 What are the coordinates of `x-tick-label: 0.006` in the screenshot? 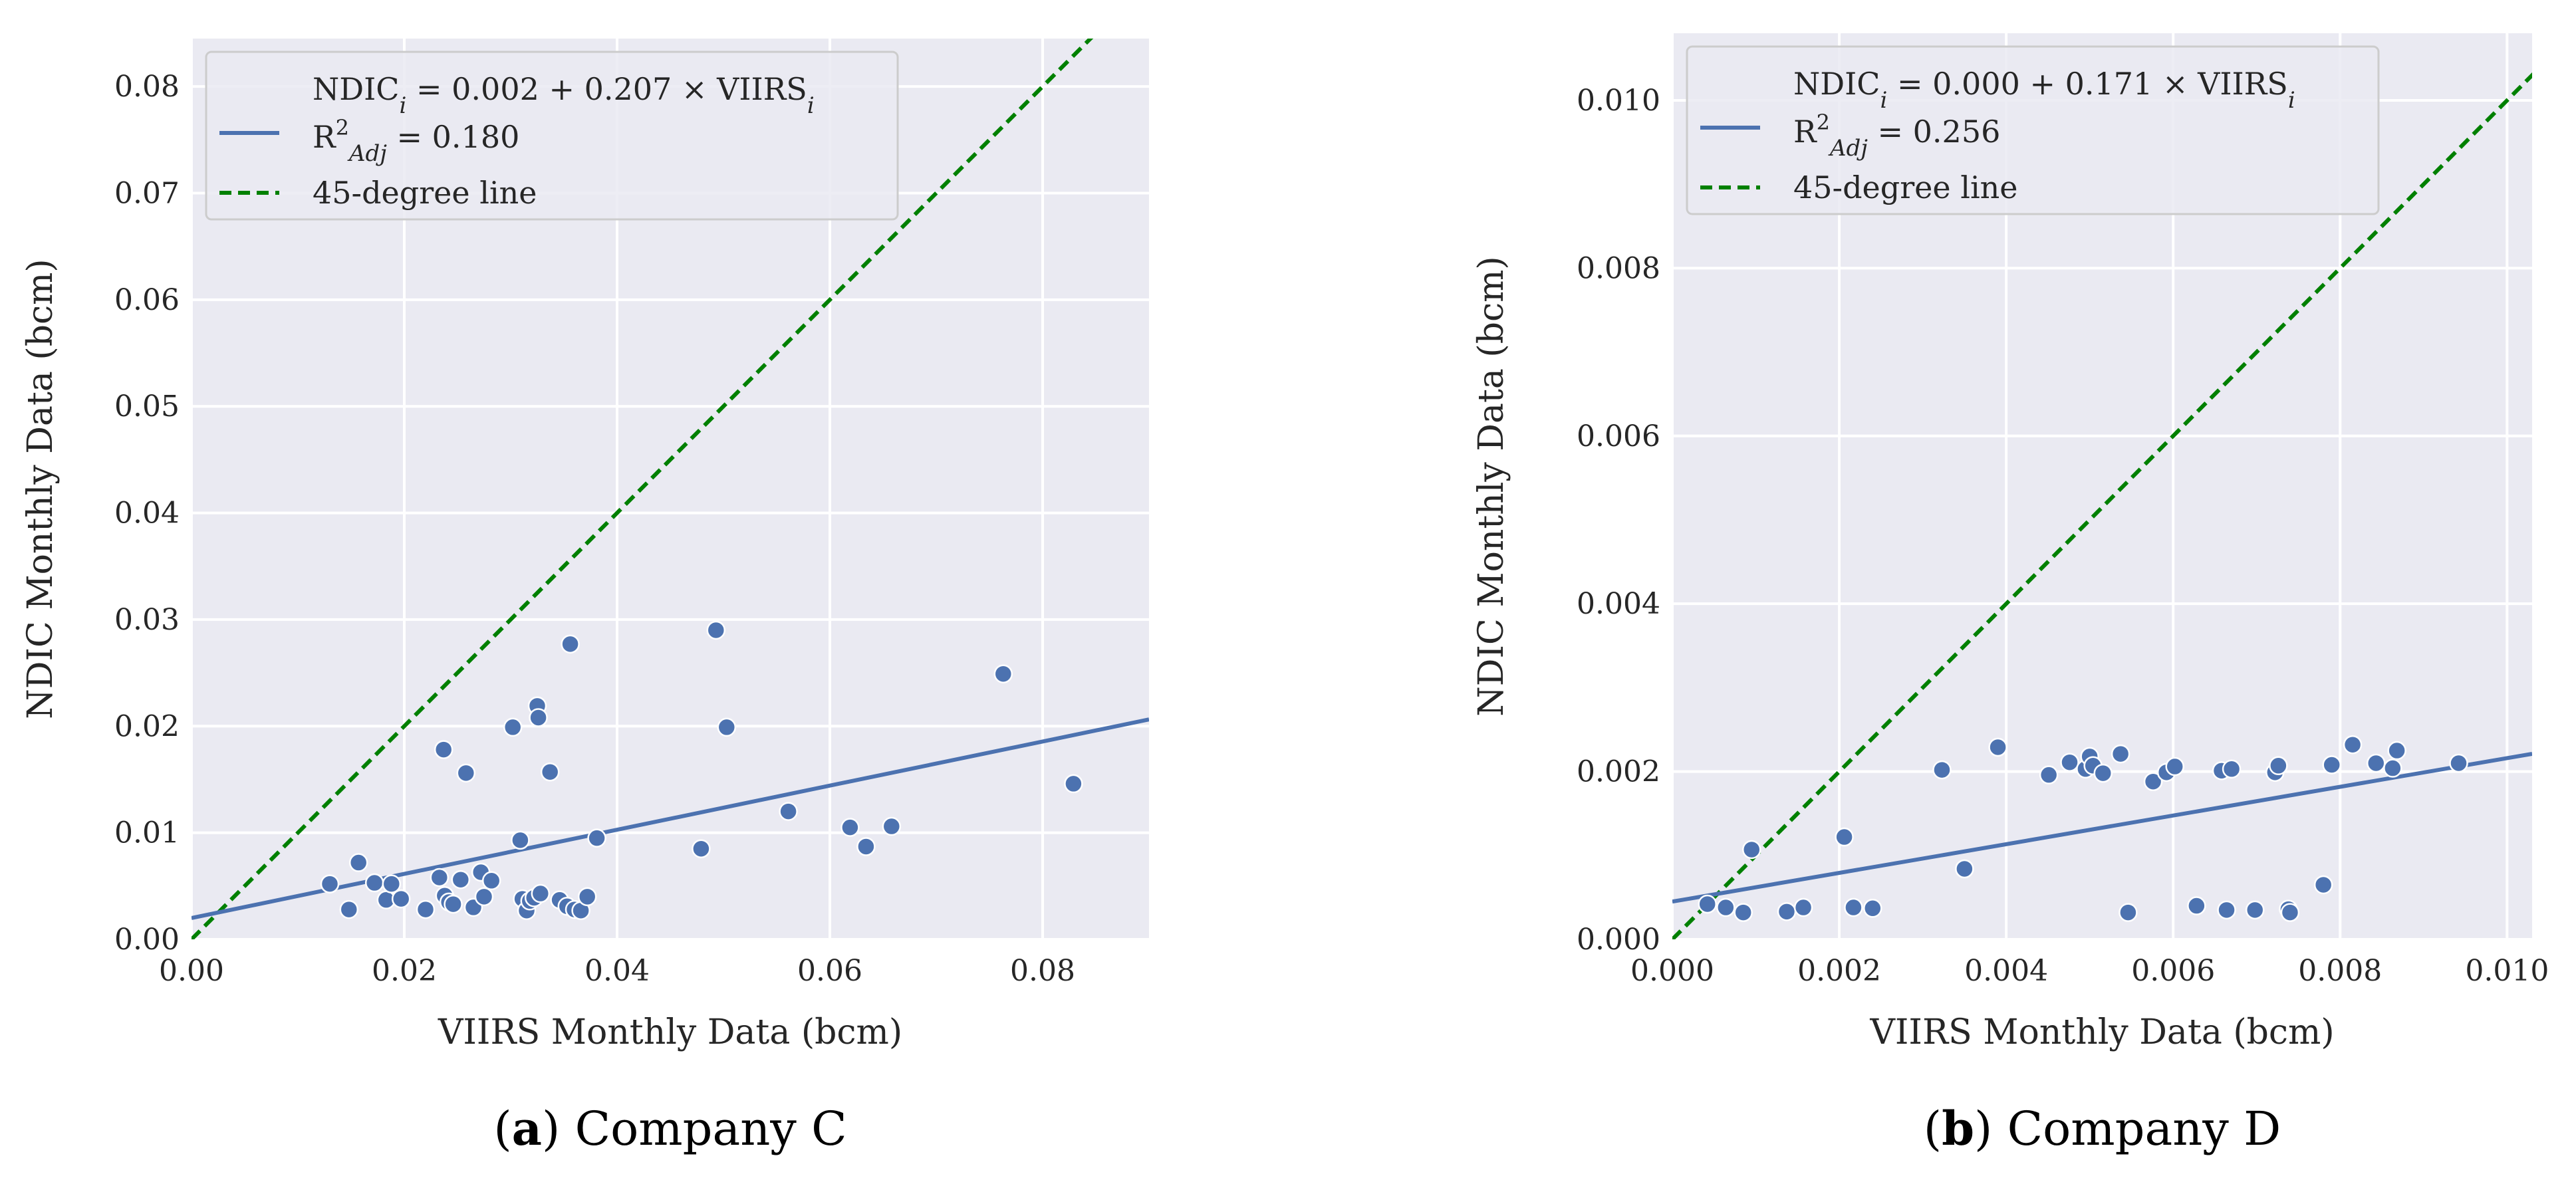 It's located at (2173, 971).